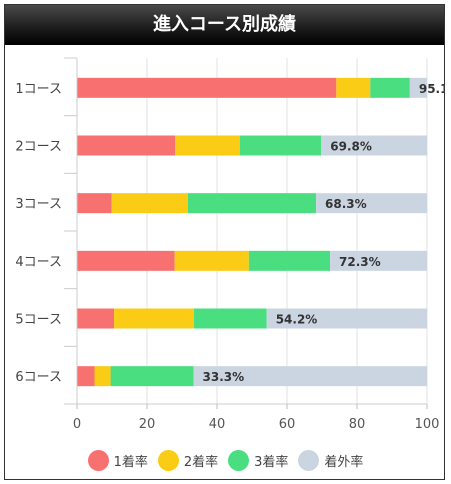  I want to click on category-label: 6コース, so click(38, 377).